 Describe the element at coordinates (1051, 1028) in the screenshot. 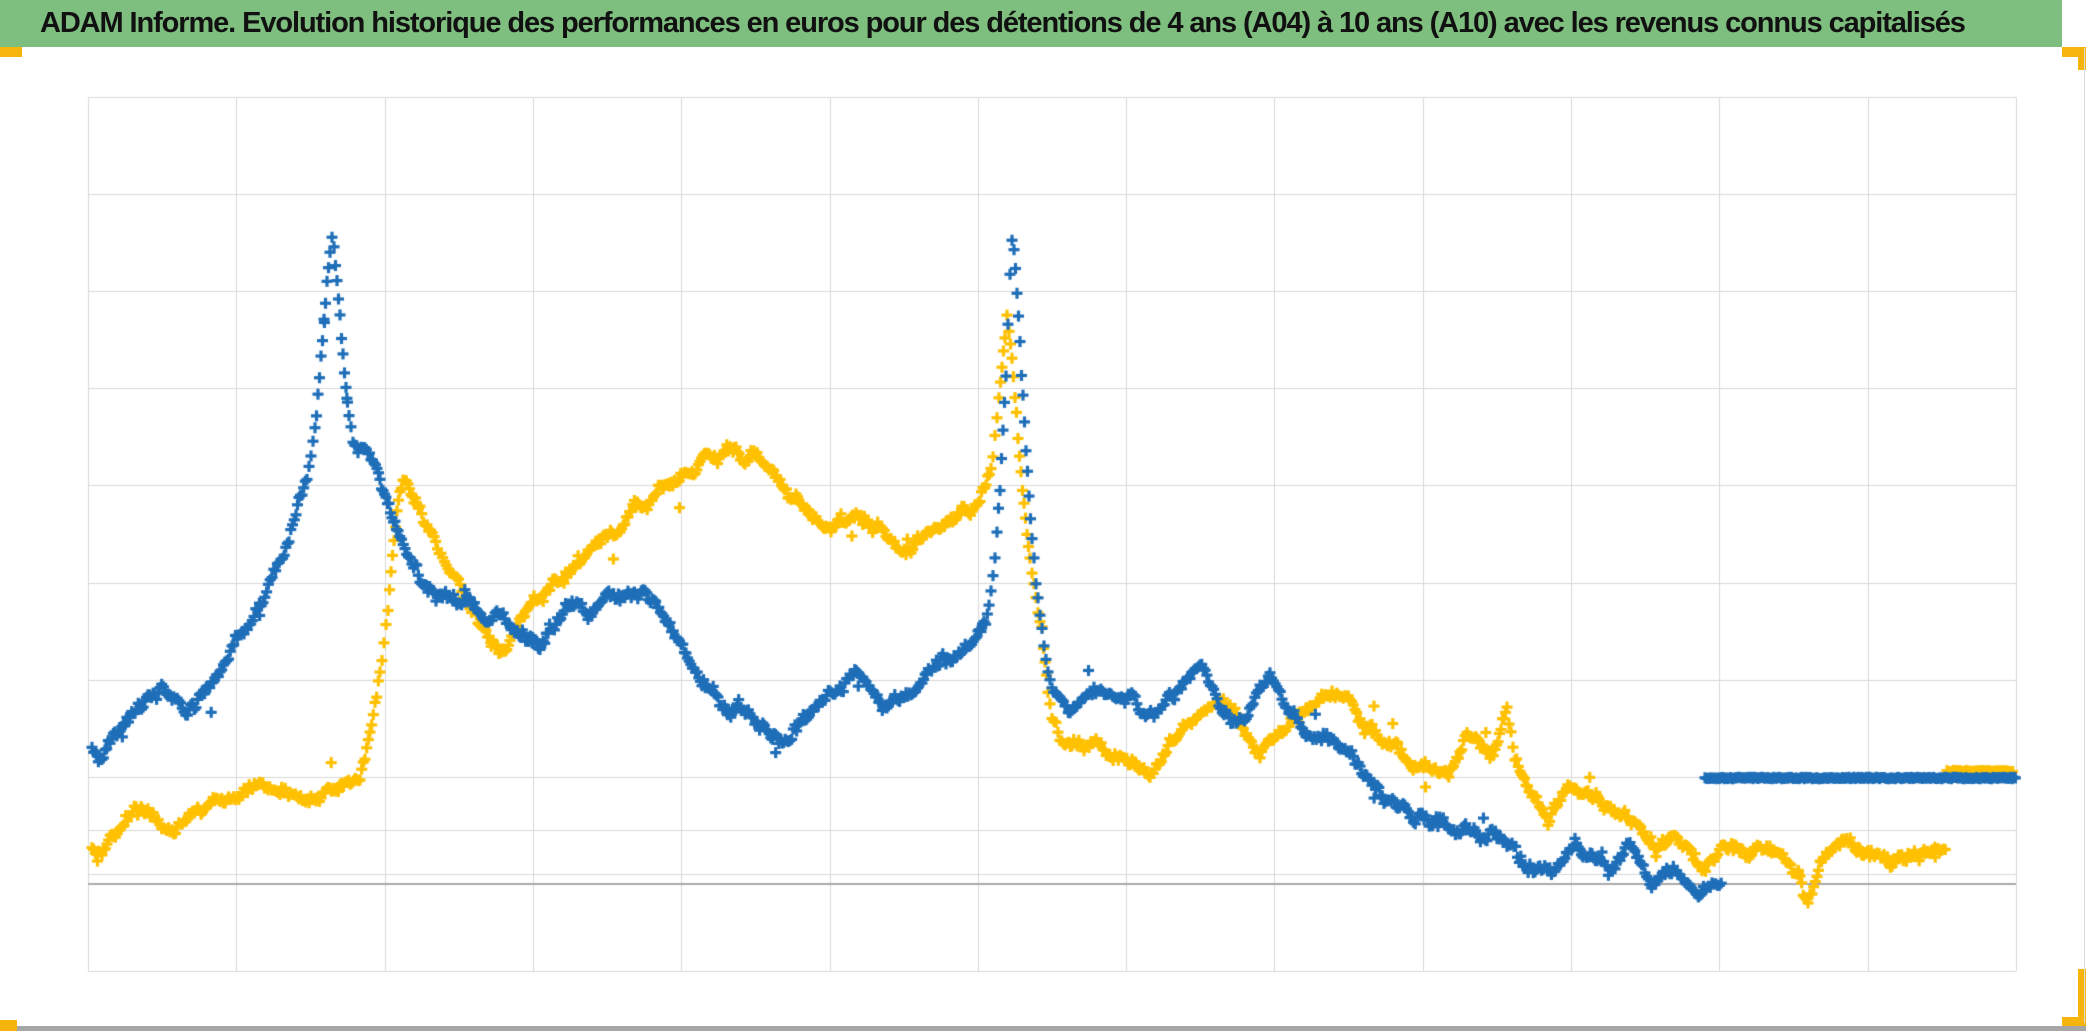

I see `bottom-bar` at that location.